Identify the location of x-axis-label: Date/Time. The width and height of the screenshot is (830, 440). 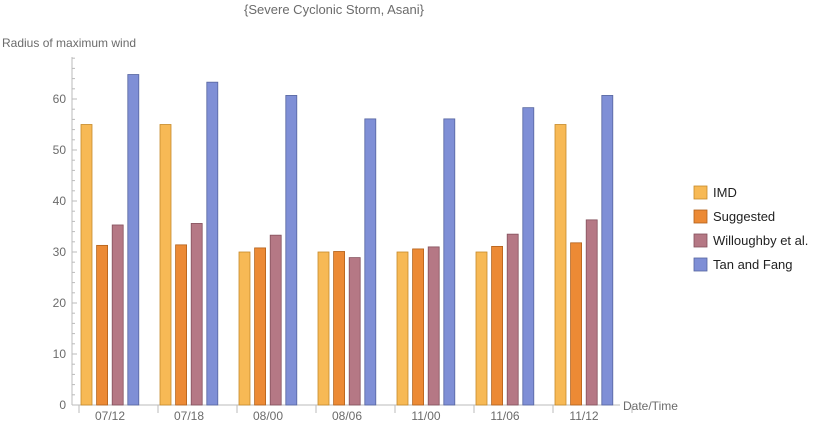
(650, 406).